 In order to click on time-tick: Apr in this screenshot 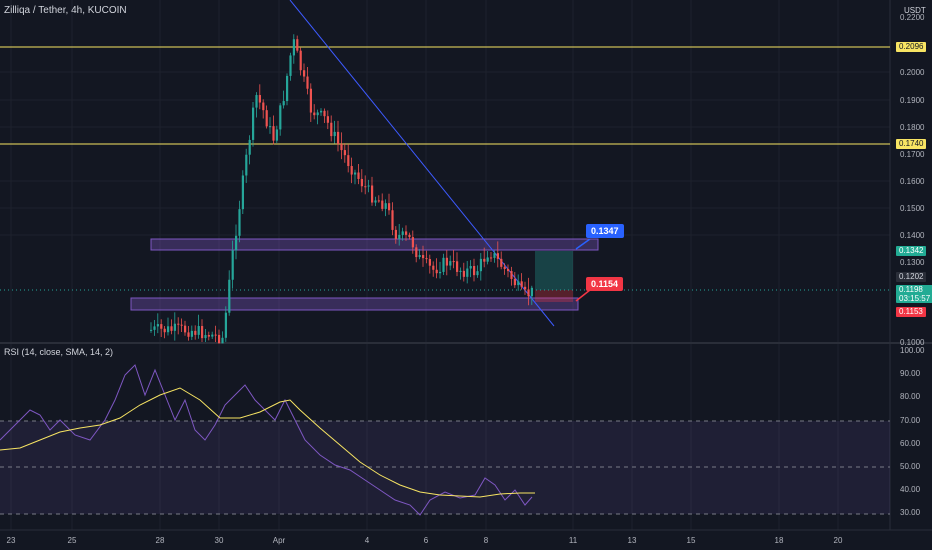, I will do `click(279, 540)`.